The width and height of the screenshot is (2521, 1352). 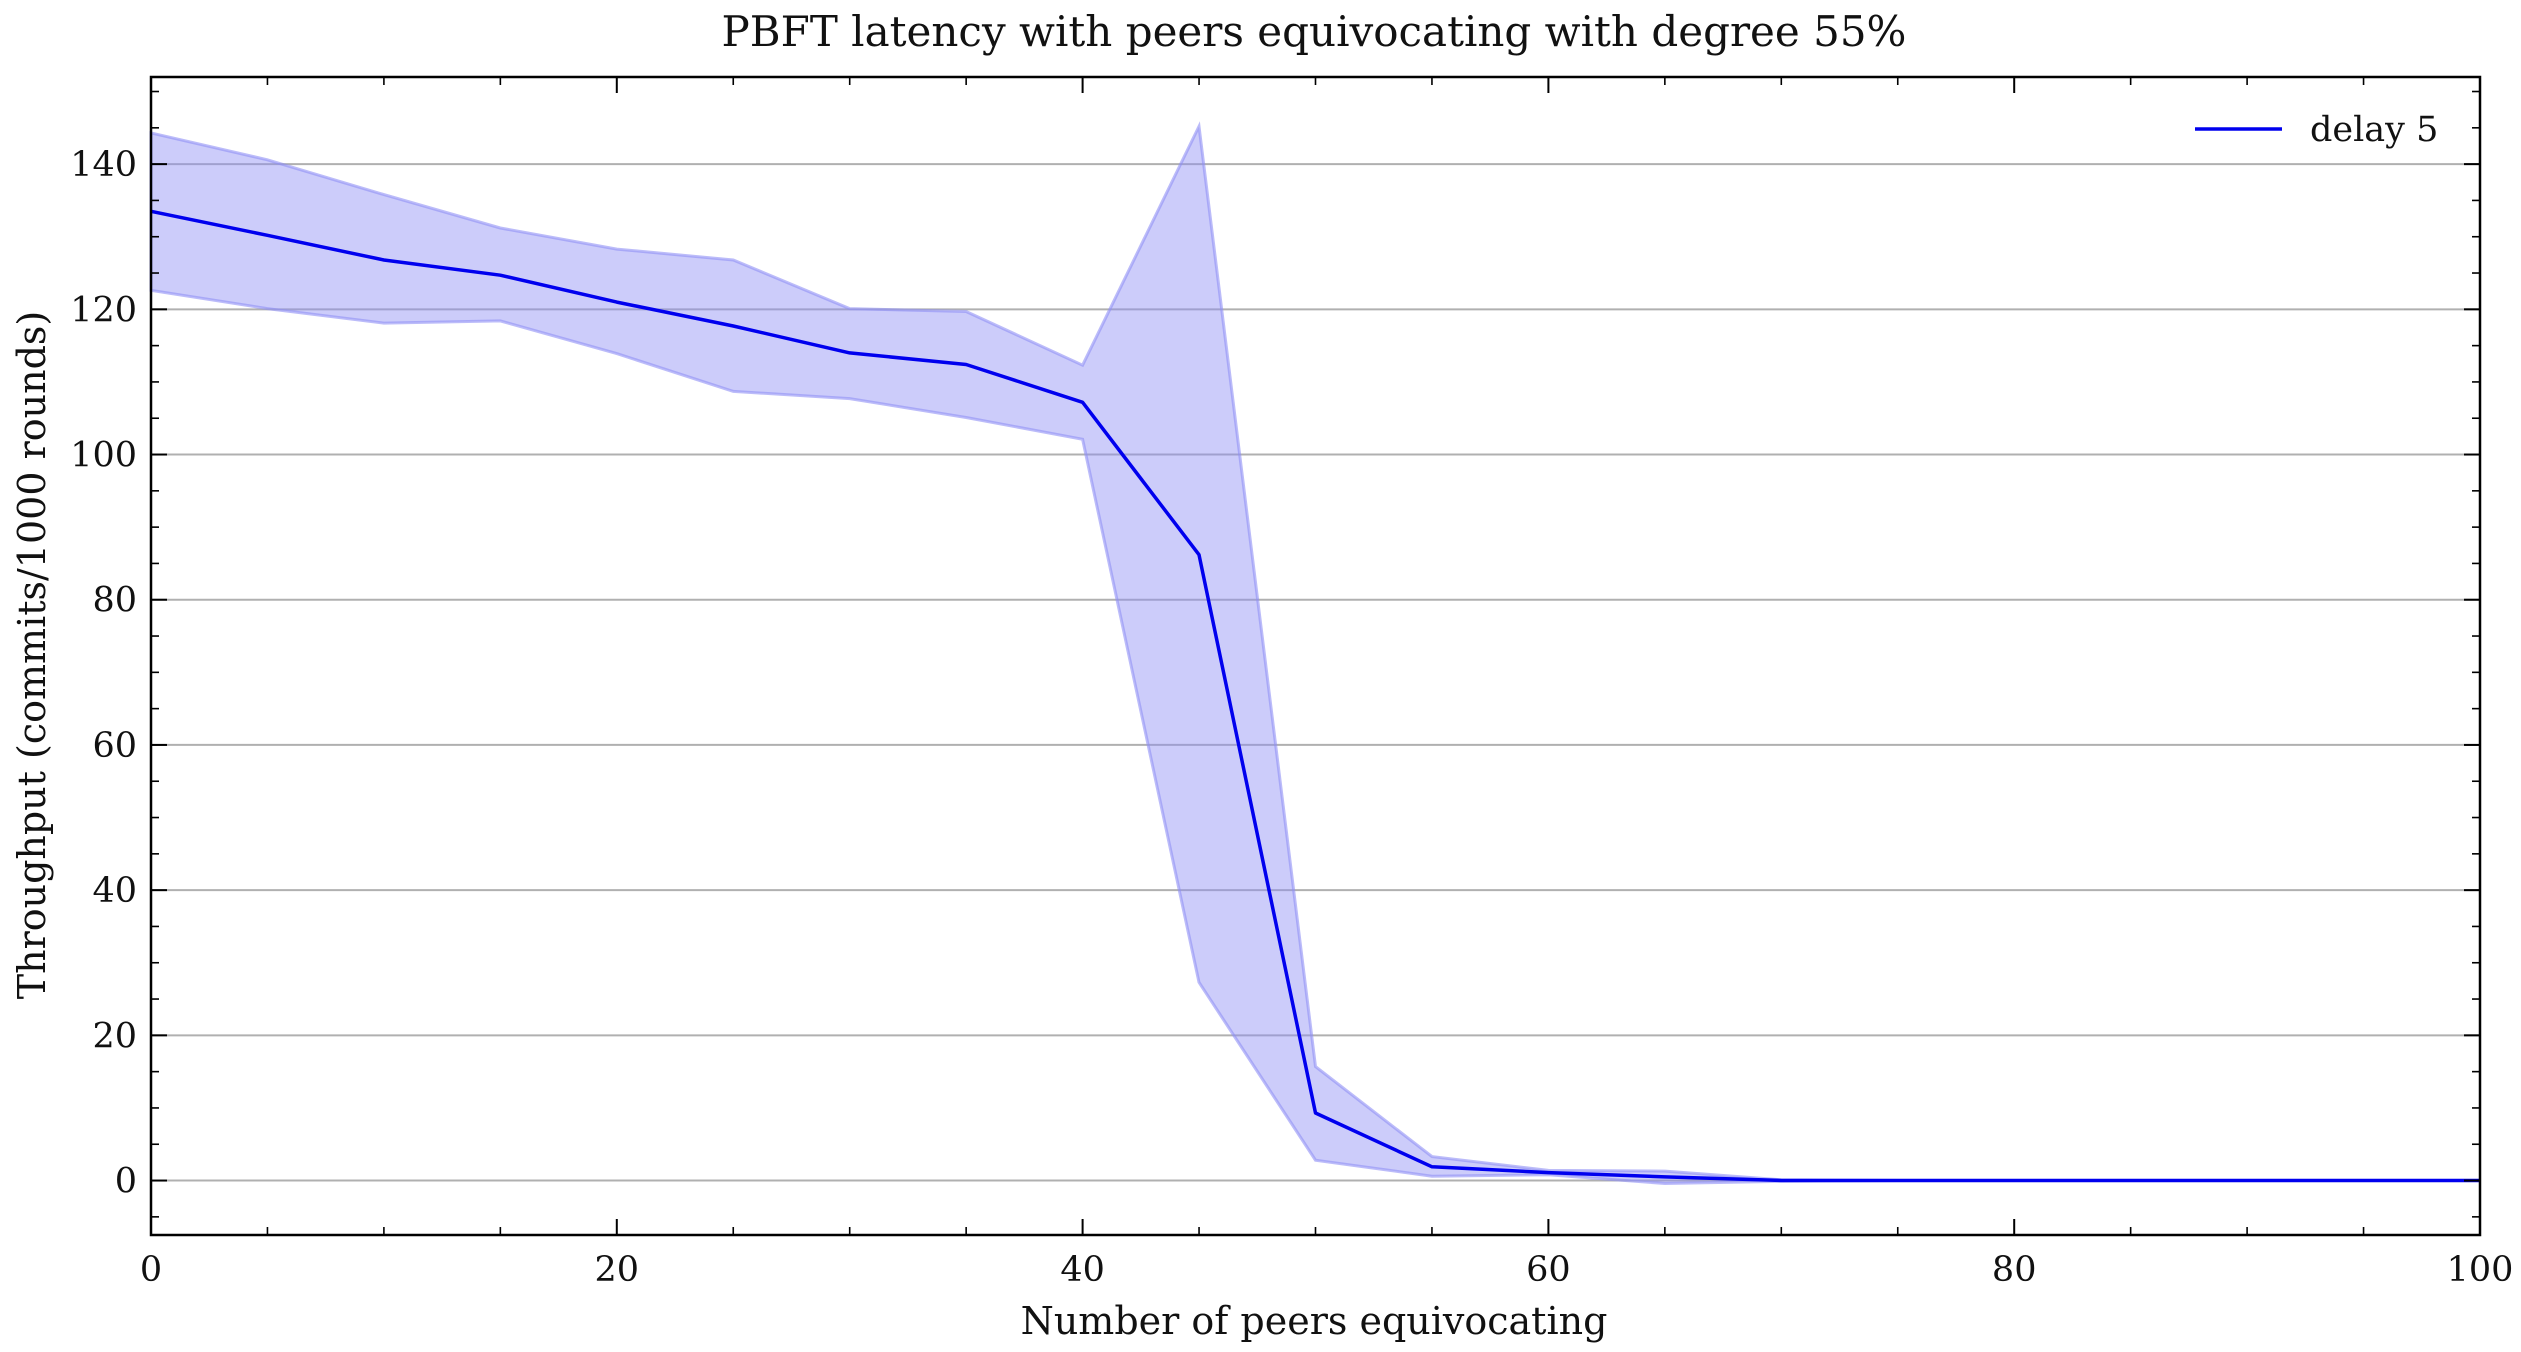 What do you see at coordinates (114, 1036) in the screenshot?
I see `y-tick-label: 20` at bounding box center [114, 1036].